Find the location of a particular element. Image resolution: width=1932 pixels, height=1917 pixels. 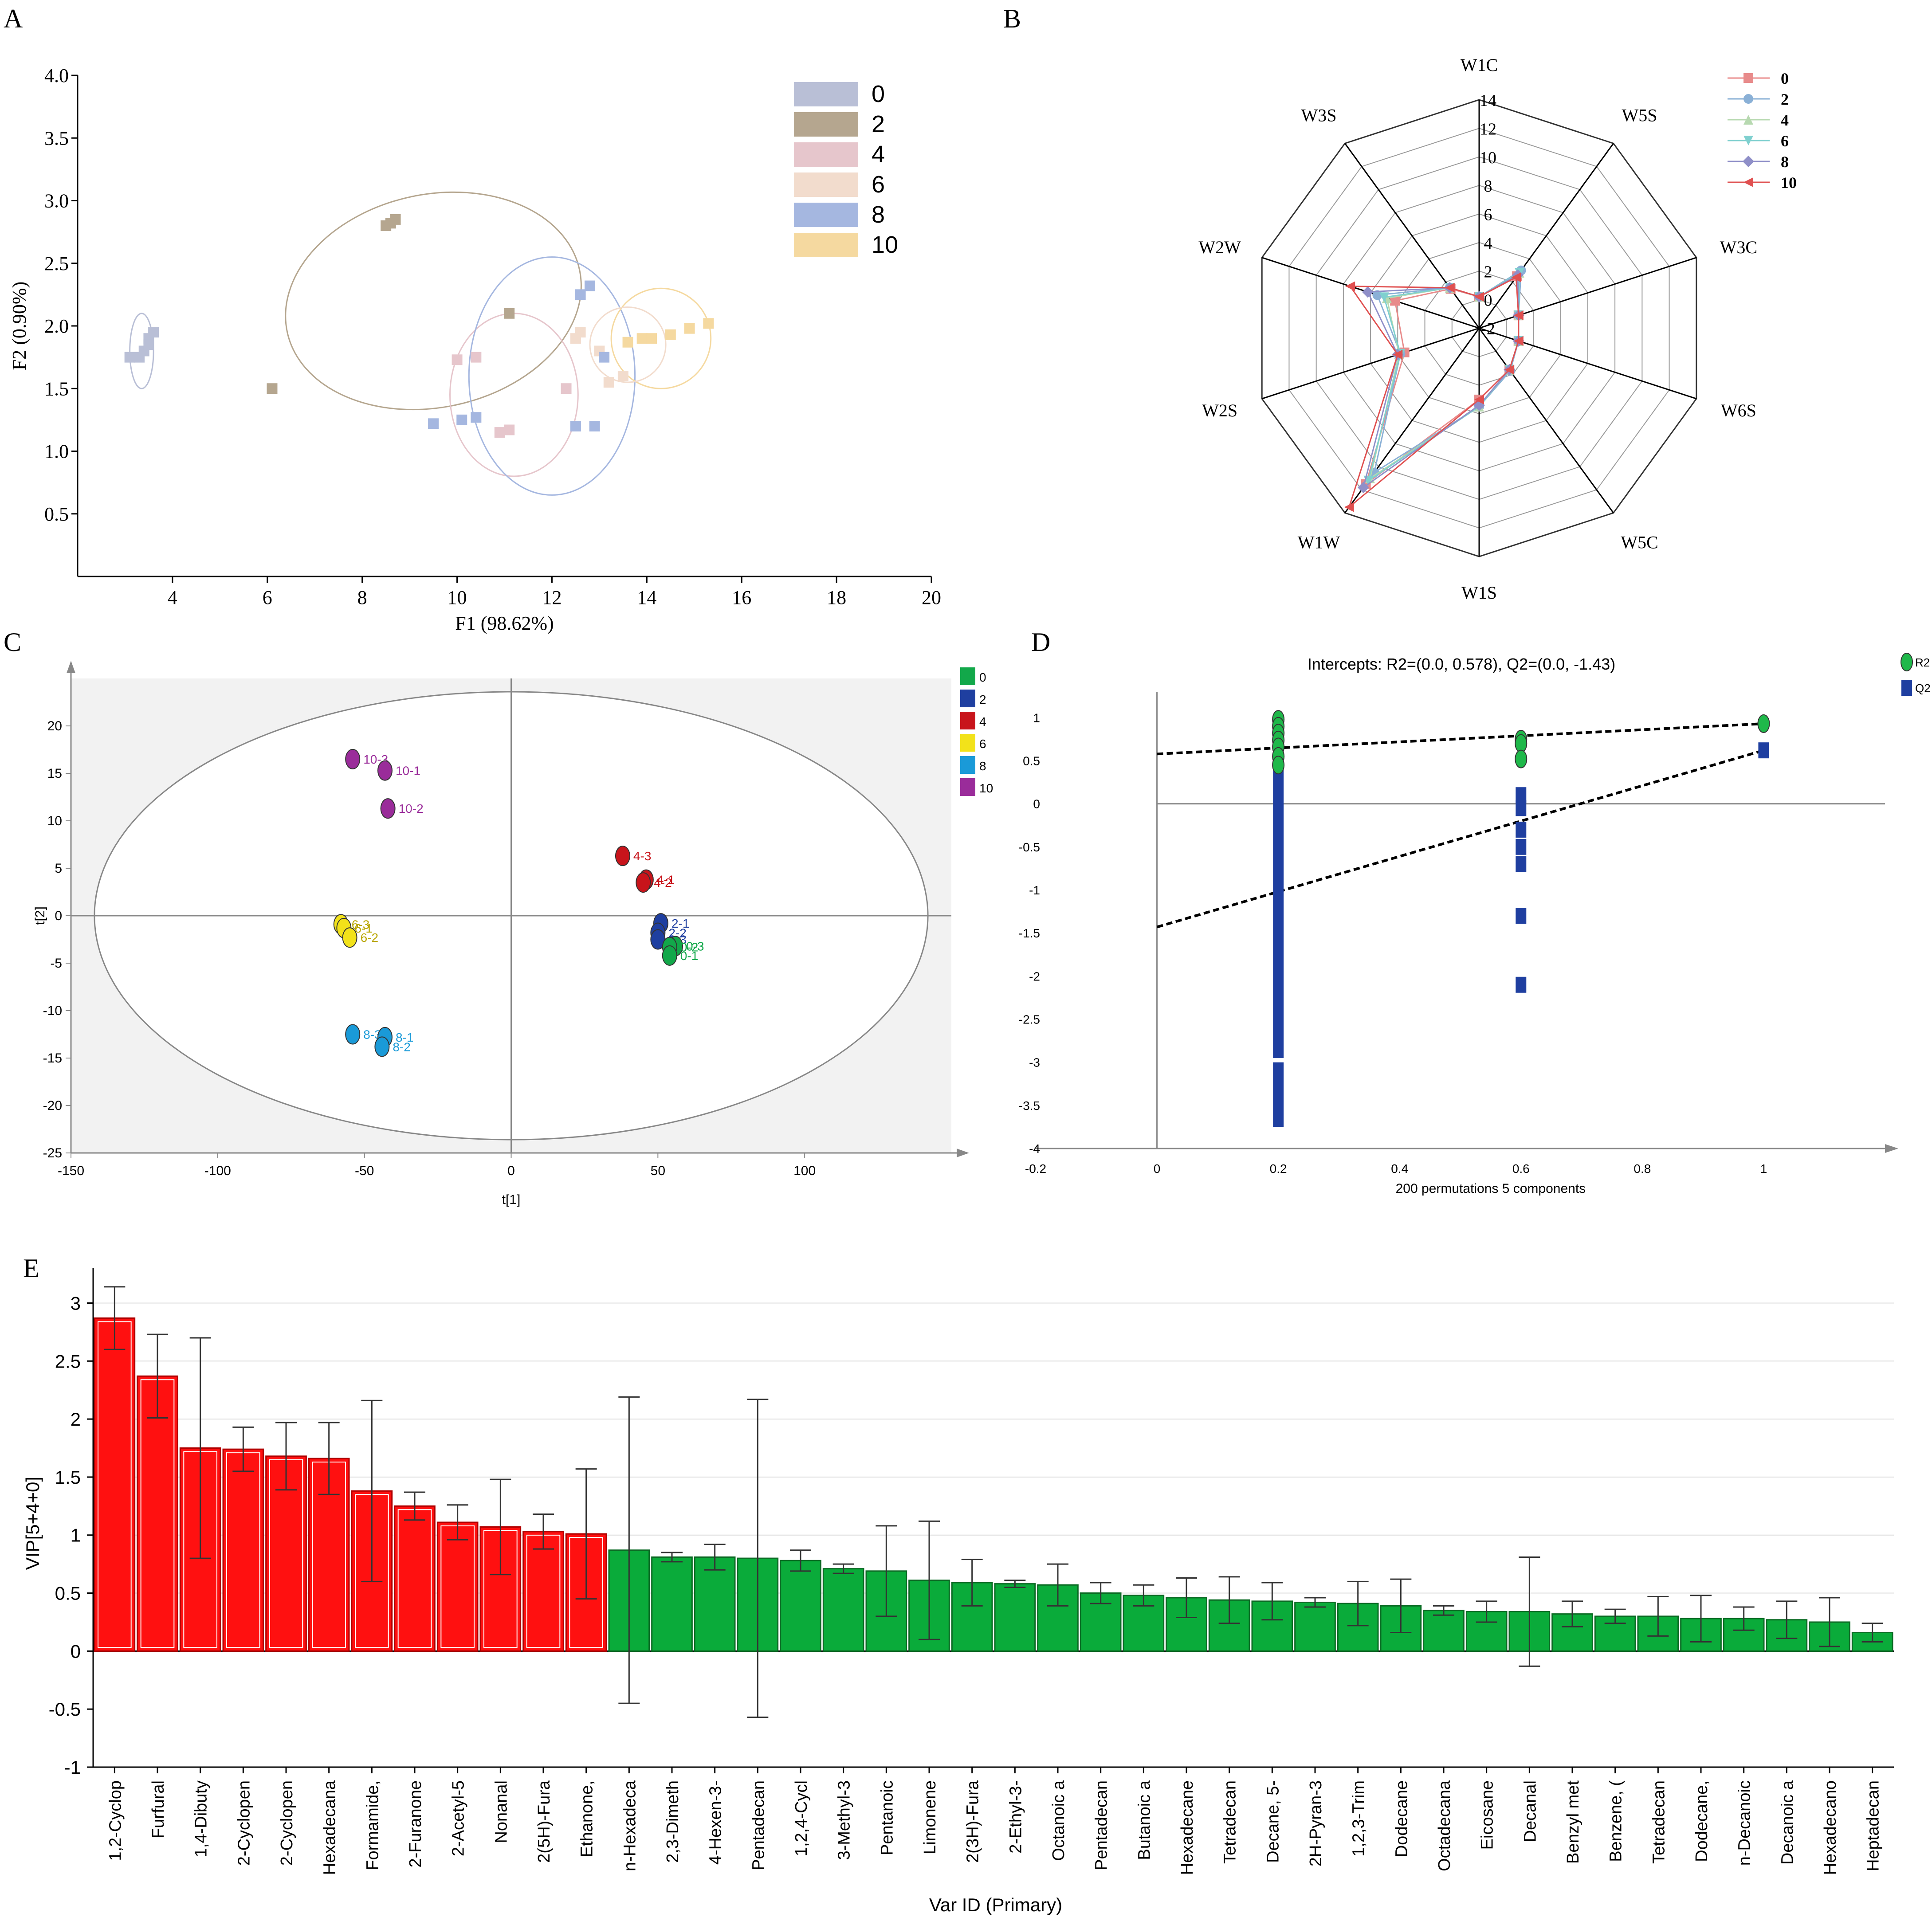

c-y-tick-label: 0 is located at coordinates (58, 916).